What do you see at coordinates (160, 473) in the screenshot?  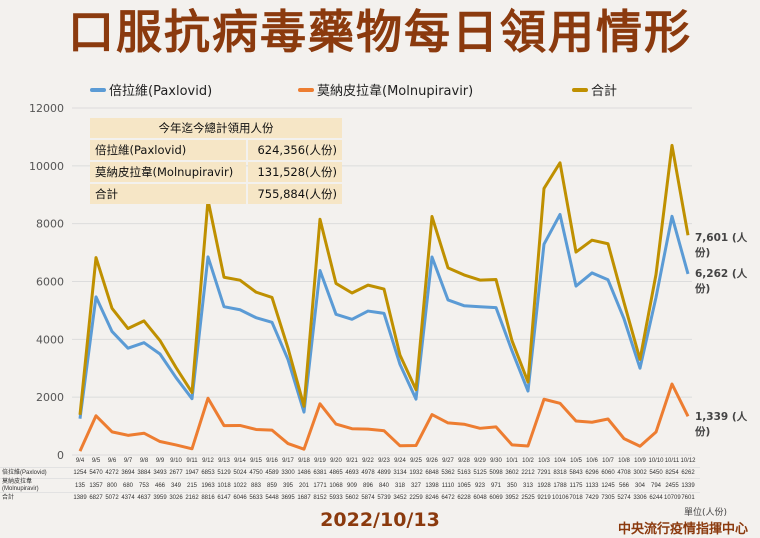 I see `table-cell: 3493` at bounding box center [160, 473].